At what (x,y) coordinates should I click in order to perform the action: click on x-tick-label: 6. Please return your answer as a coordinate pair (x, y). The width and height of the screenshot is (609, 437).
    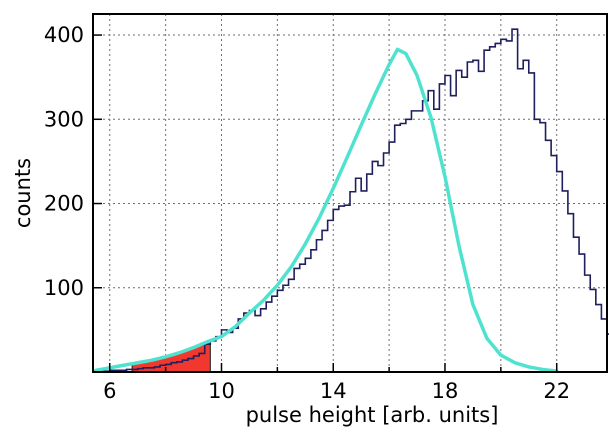
    Looking at the image, I should click on (109, 391).